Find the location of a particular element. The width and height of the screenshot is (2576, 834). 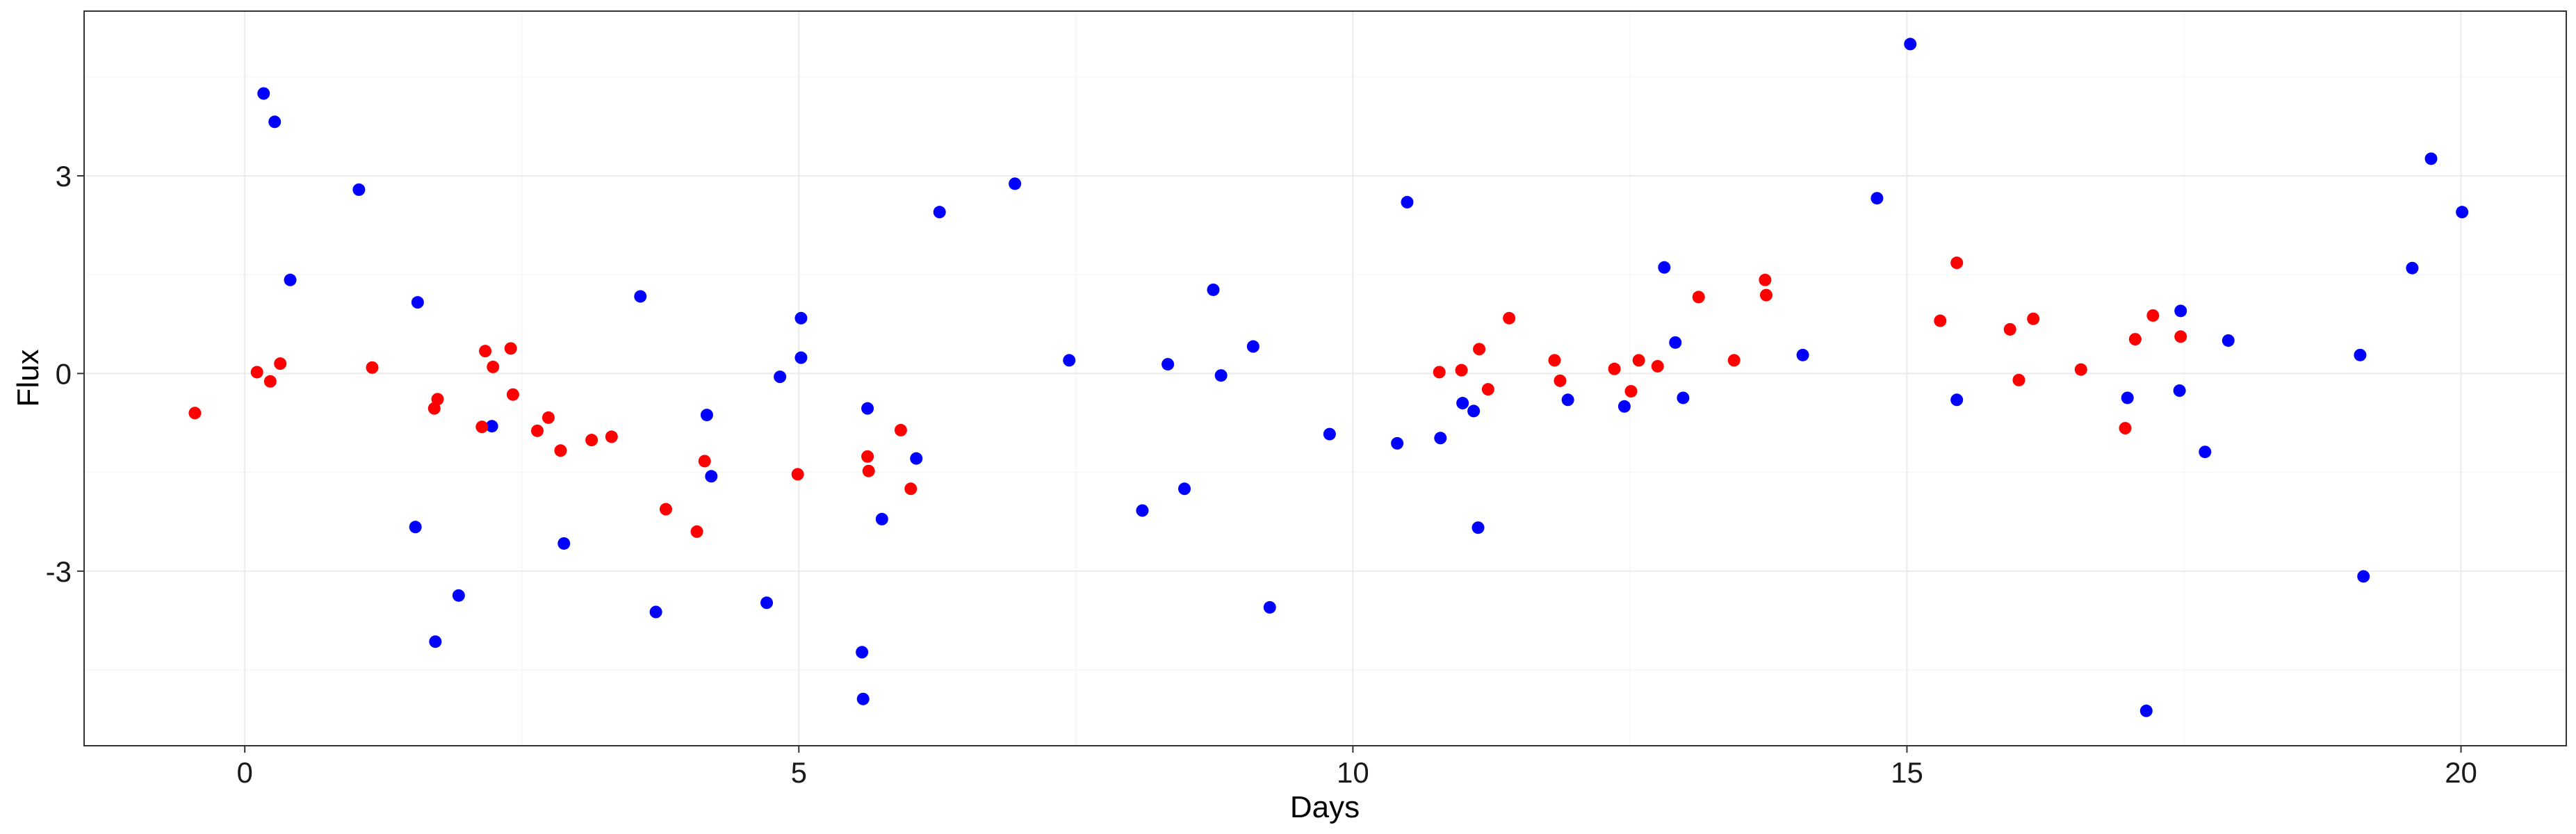

y-tick-label: -3 is located at coordinates (59, 571).